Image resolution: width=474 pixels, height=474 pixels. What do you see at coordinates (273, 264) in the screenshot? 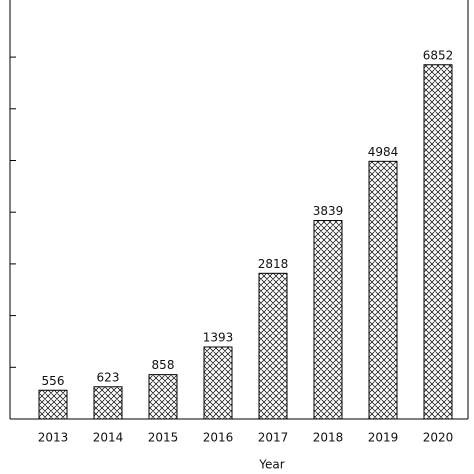
I see `data-label: 2818` at bounding box center [273, 264].